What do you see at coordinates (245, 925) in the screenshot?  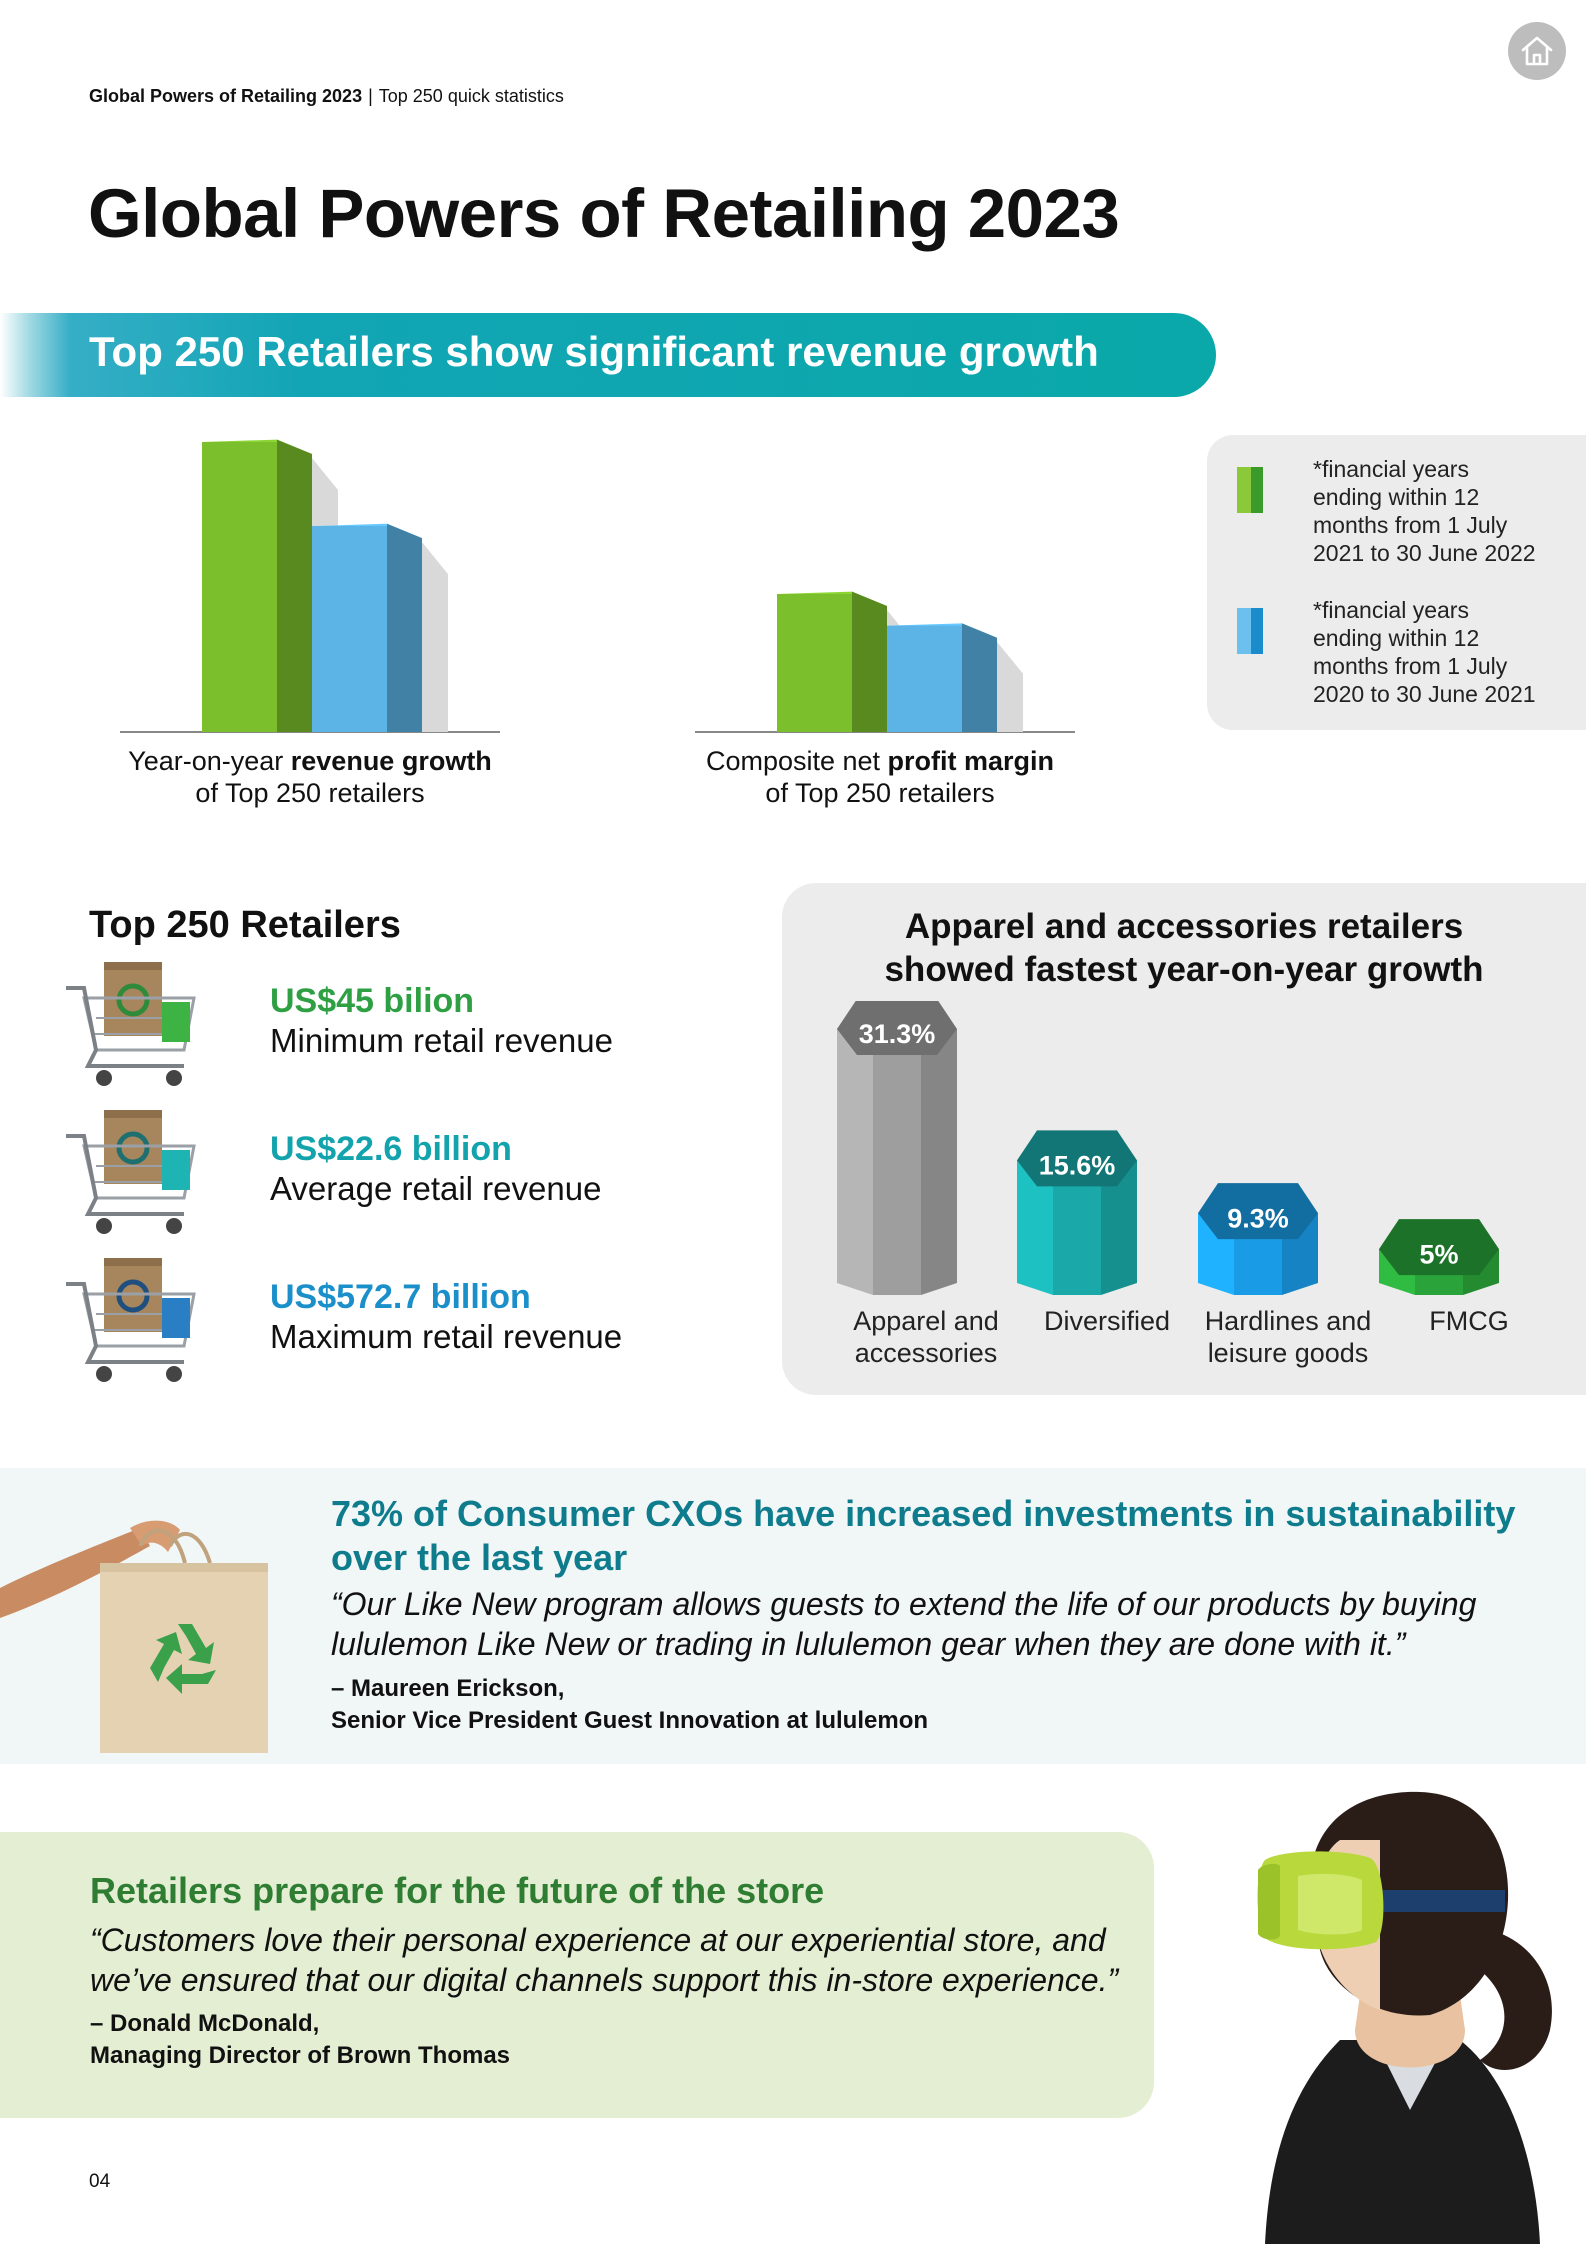 I see `top250-heading: Top 250 Retailers` at bounding box center [245, 925].